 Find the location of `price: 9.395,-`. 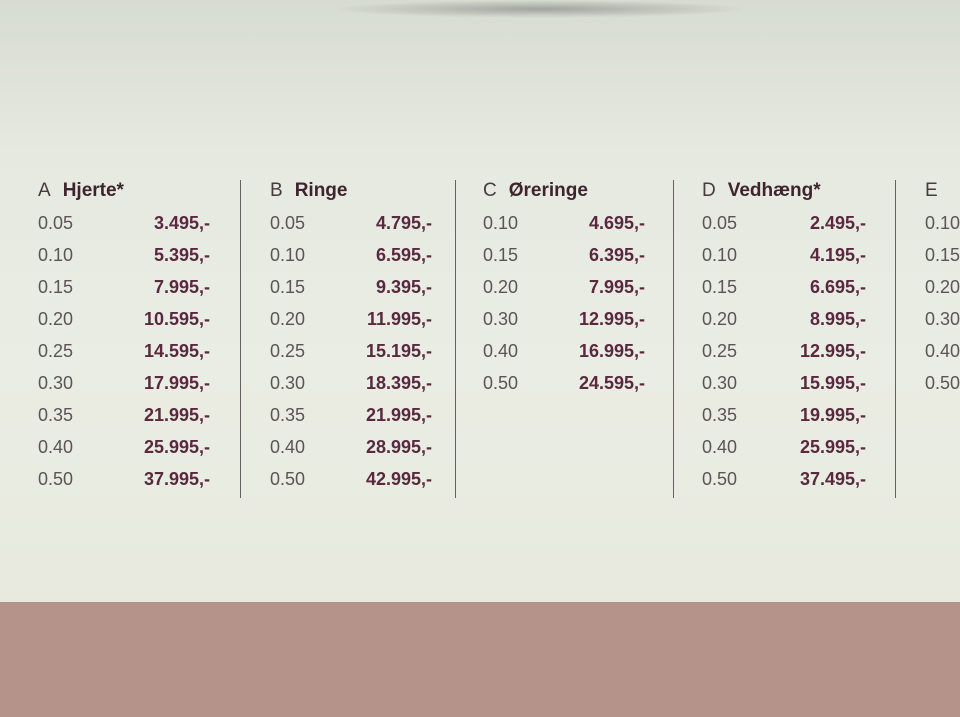

price: 9.395,- is located at coordinates (403, 287).